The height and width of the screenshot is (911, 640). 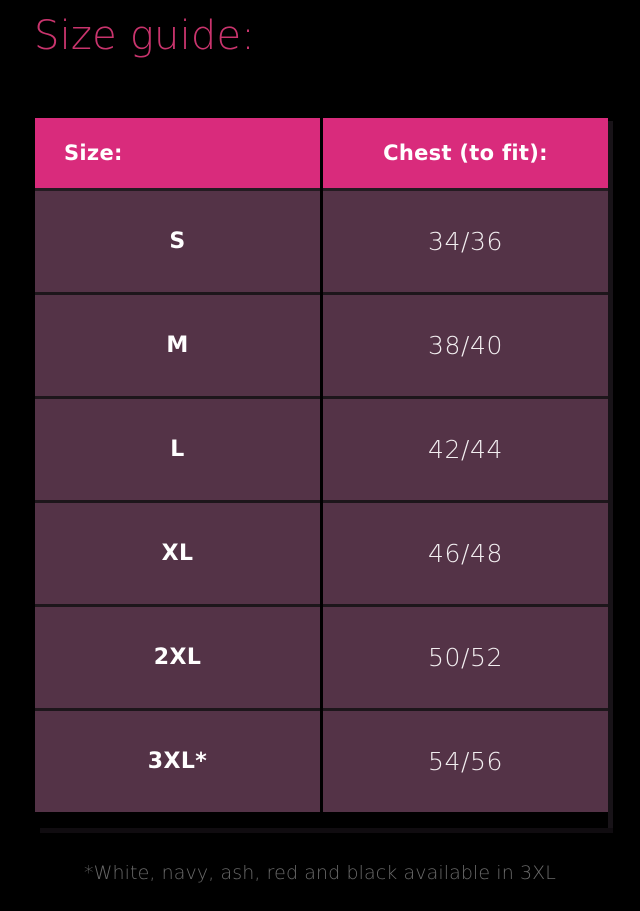 I want to click on cell-size: L, so click(x=177, y=448).